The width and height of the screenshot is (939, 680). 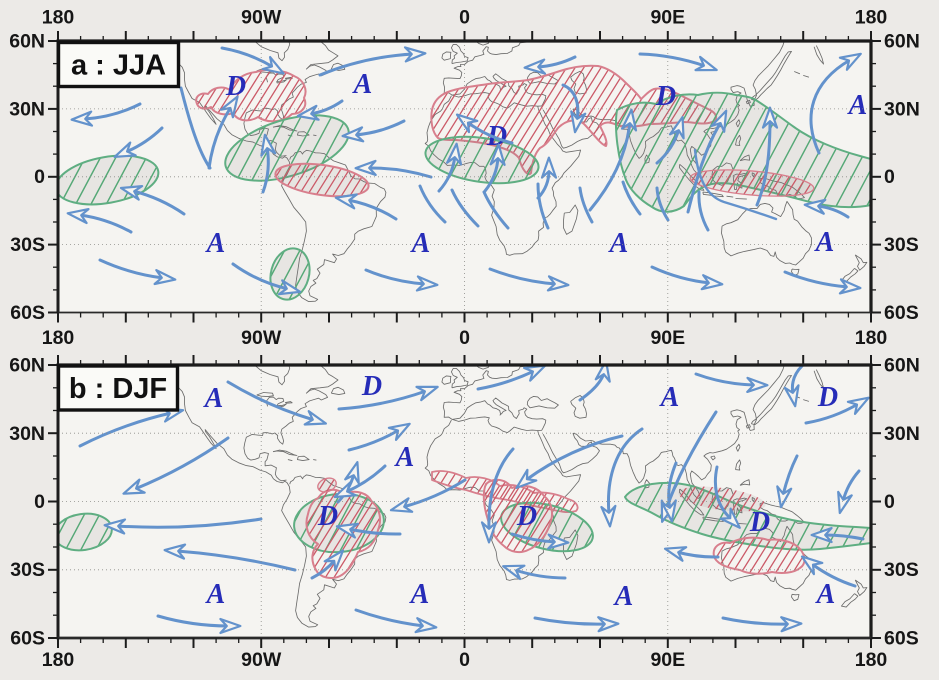 What do you see at coordinates (118, 389) in the screenshot?
I see `svg-text: b : DJF` at bounding box center [118, 389].